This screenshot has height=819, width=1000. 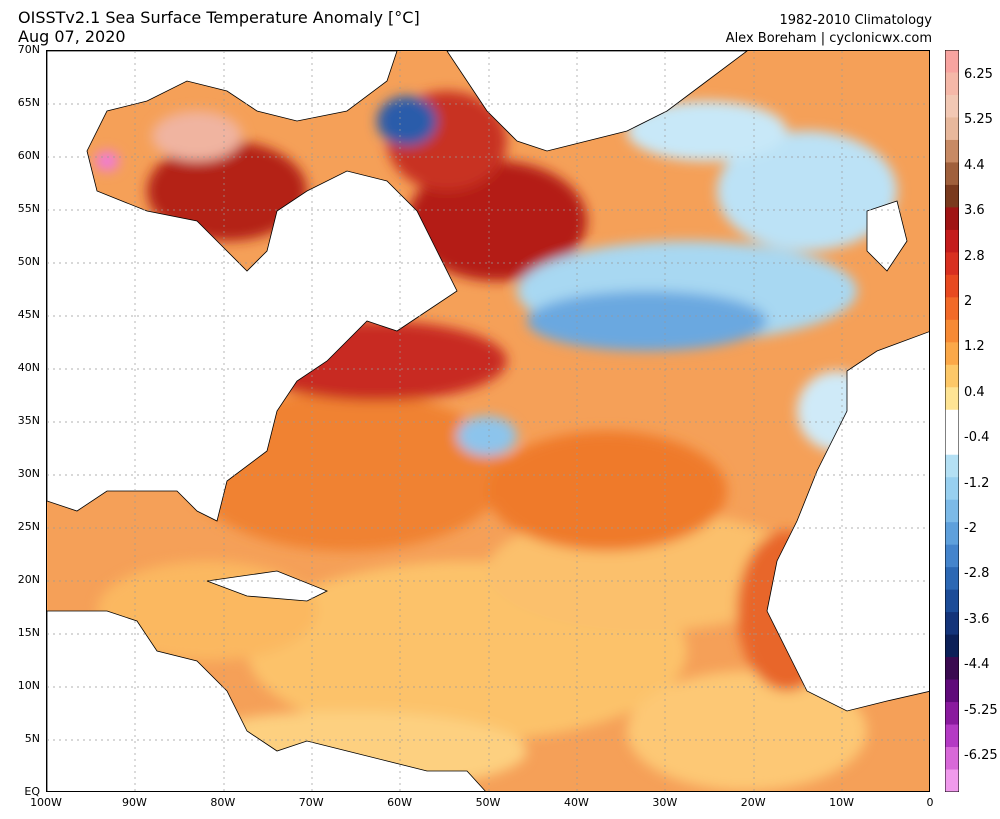 What do you see at coordinates (28, 632) in the screenshot?
I see `lat-tick-label: 15N` at bounding box center [28, 632].